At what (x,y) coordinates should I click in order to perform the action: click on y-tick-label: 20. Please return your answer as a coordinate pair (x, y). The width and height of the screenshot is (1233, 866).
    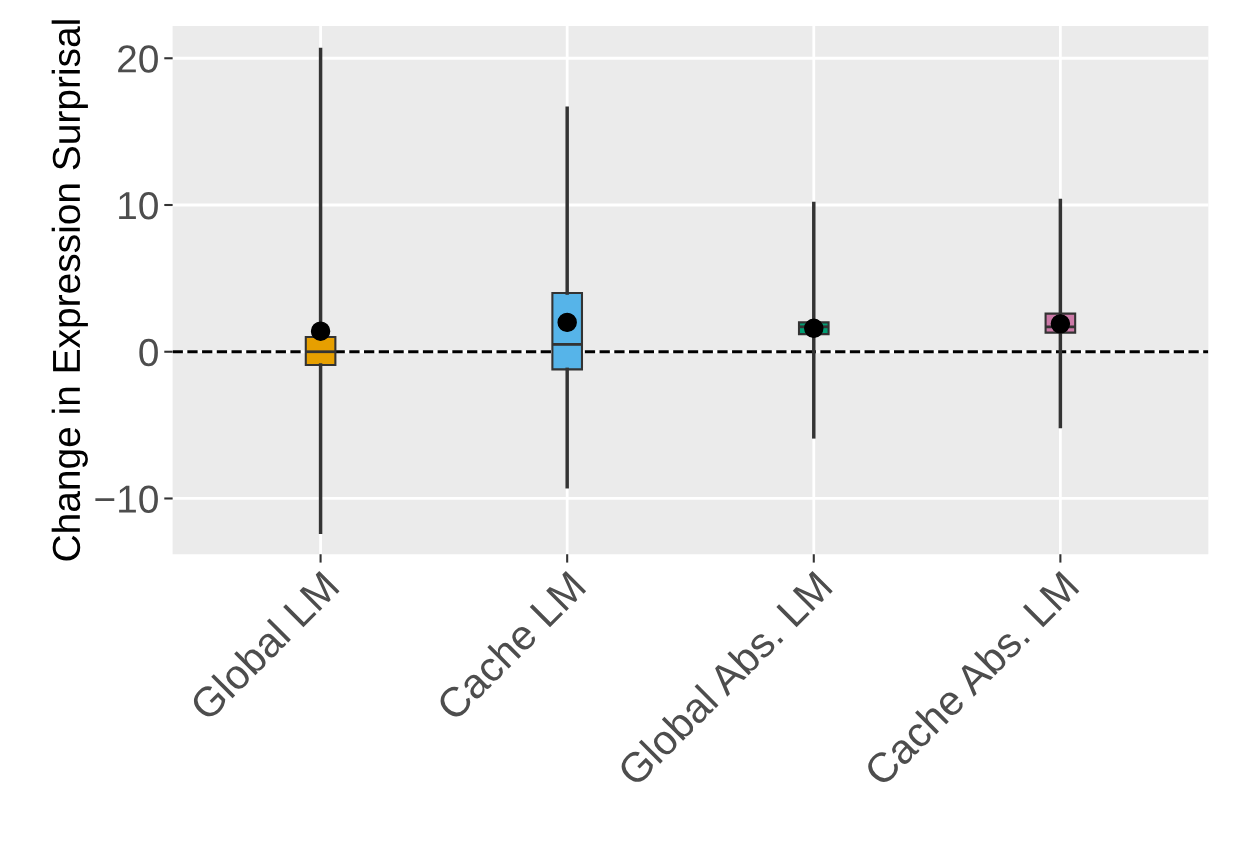
    Looking at the image, I should click on (138, 59).